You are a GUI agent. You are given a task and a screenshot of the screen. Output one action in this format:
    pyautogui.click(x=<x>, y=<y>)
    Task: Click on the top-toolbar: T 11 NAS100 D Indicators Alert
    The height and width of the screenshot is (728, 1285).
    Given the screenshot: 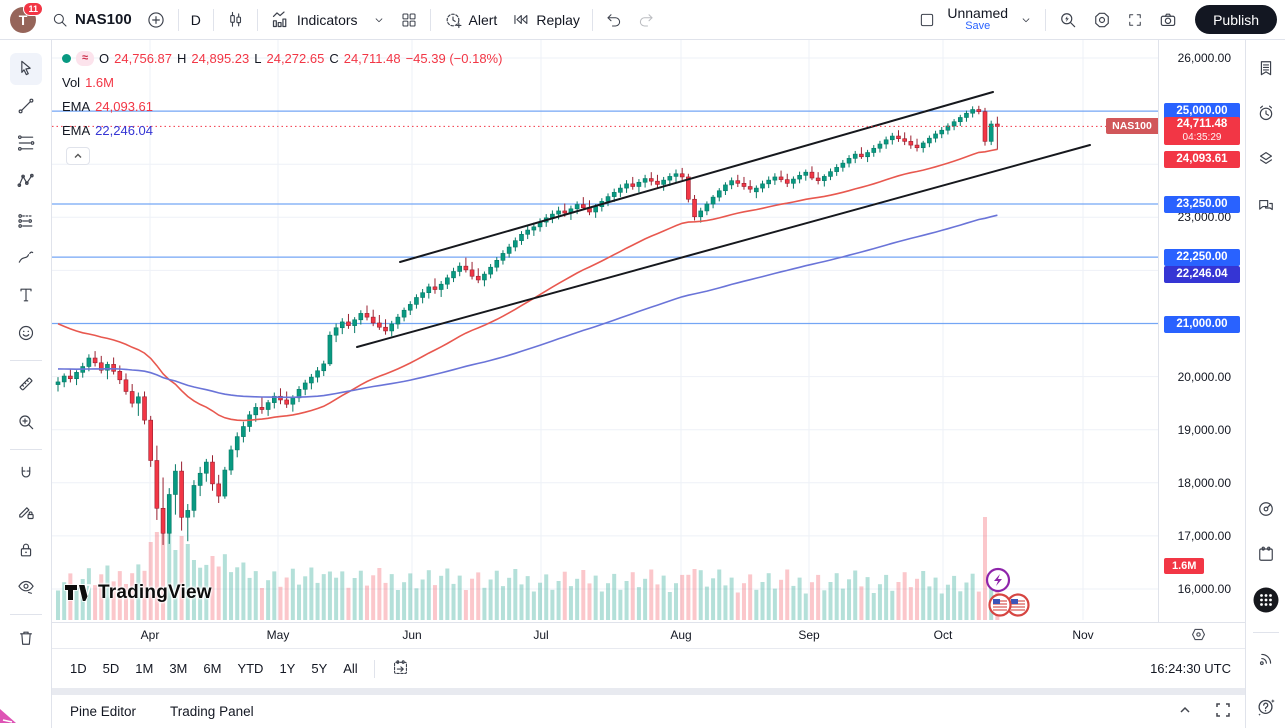 What is the action you would take?
    pyautogui.click(x=642, y=20)
    